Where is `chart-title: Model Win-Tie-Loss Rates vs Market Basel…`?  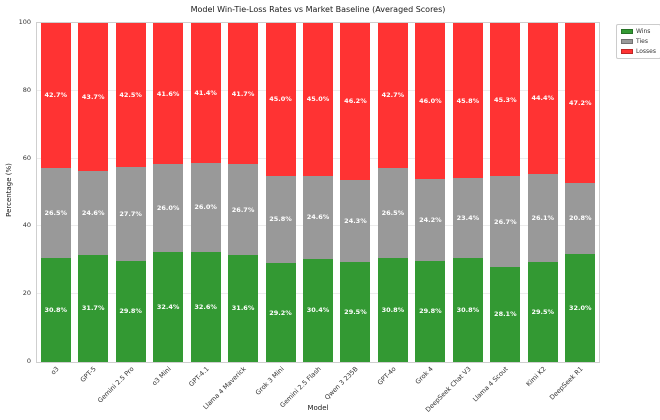 chart-title: Model Win-Tie-Loss Rates vs Market Basel… is located at coordinates (318, 9).